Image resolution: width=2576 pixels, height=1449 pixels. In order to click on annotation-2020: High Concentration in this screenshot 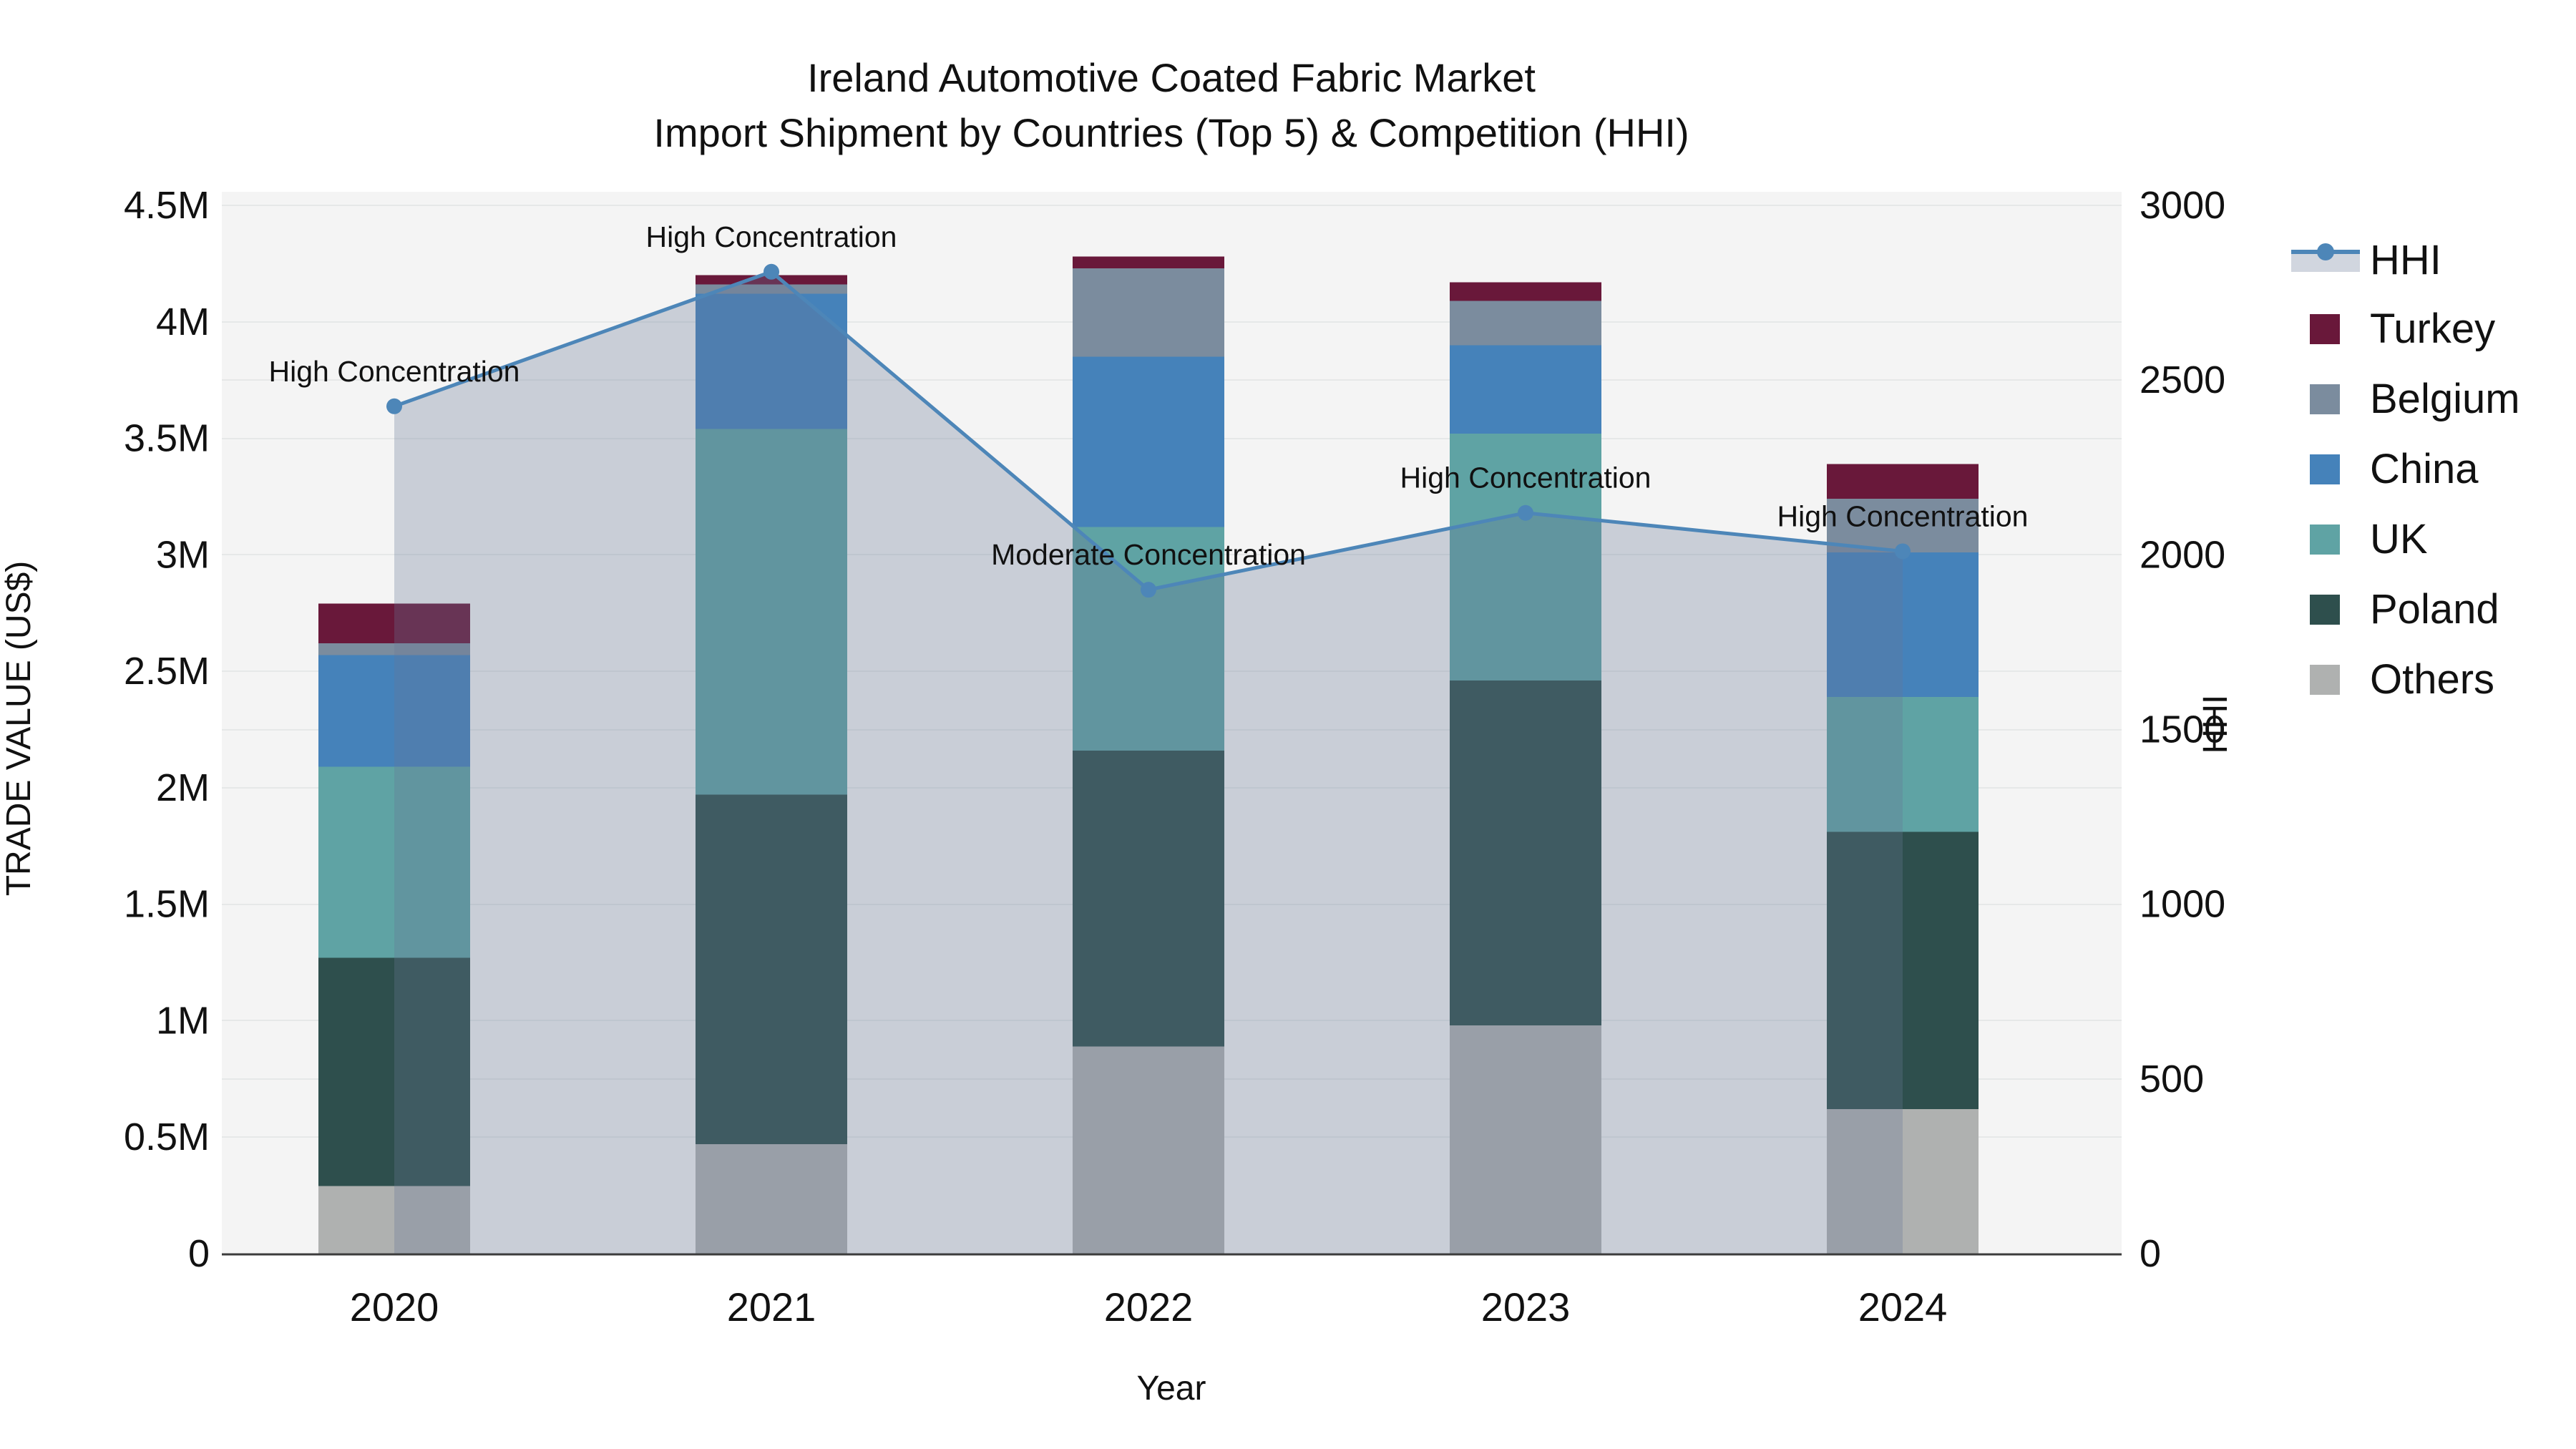, I will do `click(394, 372)`.